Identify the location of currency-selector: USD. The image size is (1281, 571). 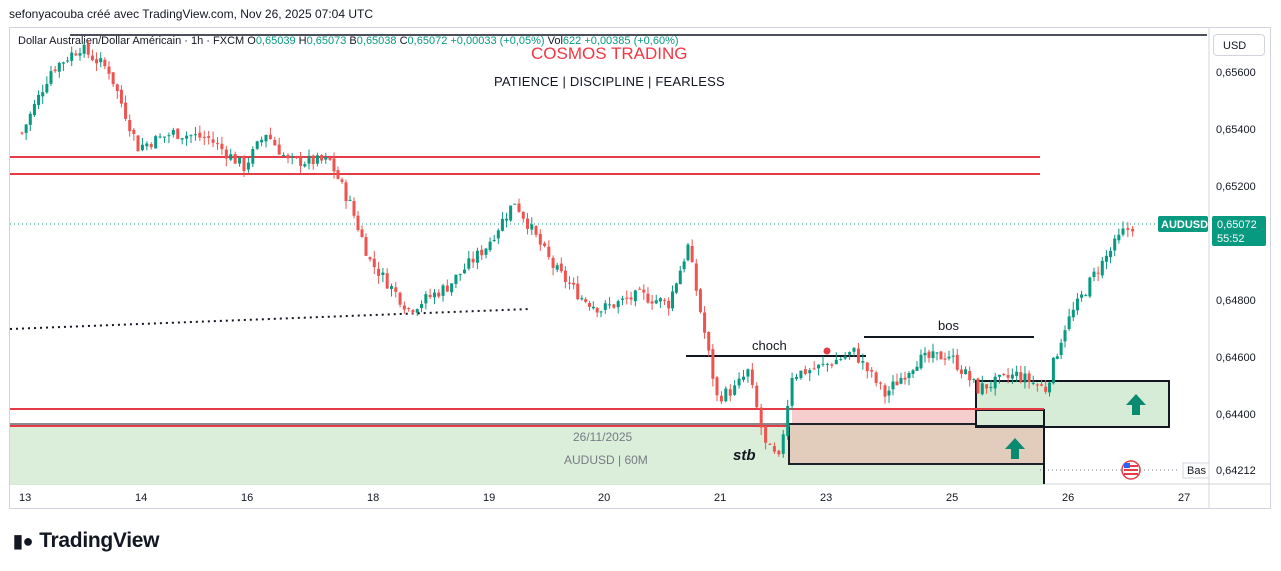
(1239, 45).